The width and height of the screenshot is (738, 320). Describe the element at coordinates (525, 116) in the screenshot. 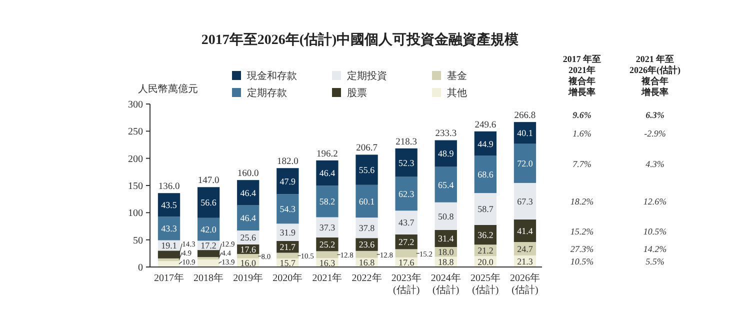

I see `total-label: 266.8` at that location.